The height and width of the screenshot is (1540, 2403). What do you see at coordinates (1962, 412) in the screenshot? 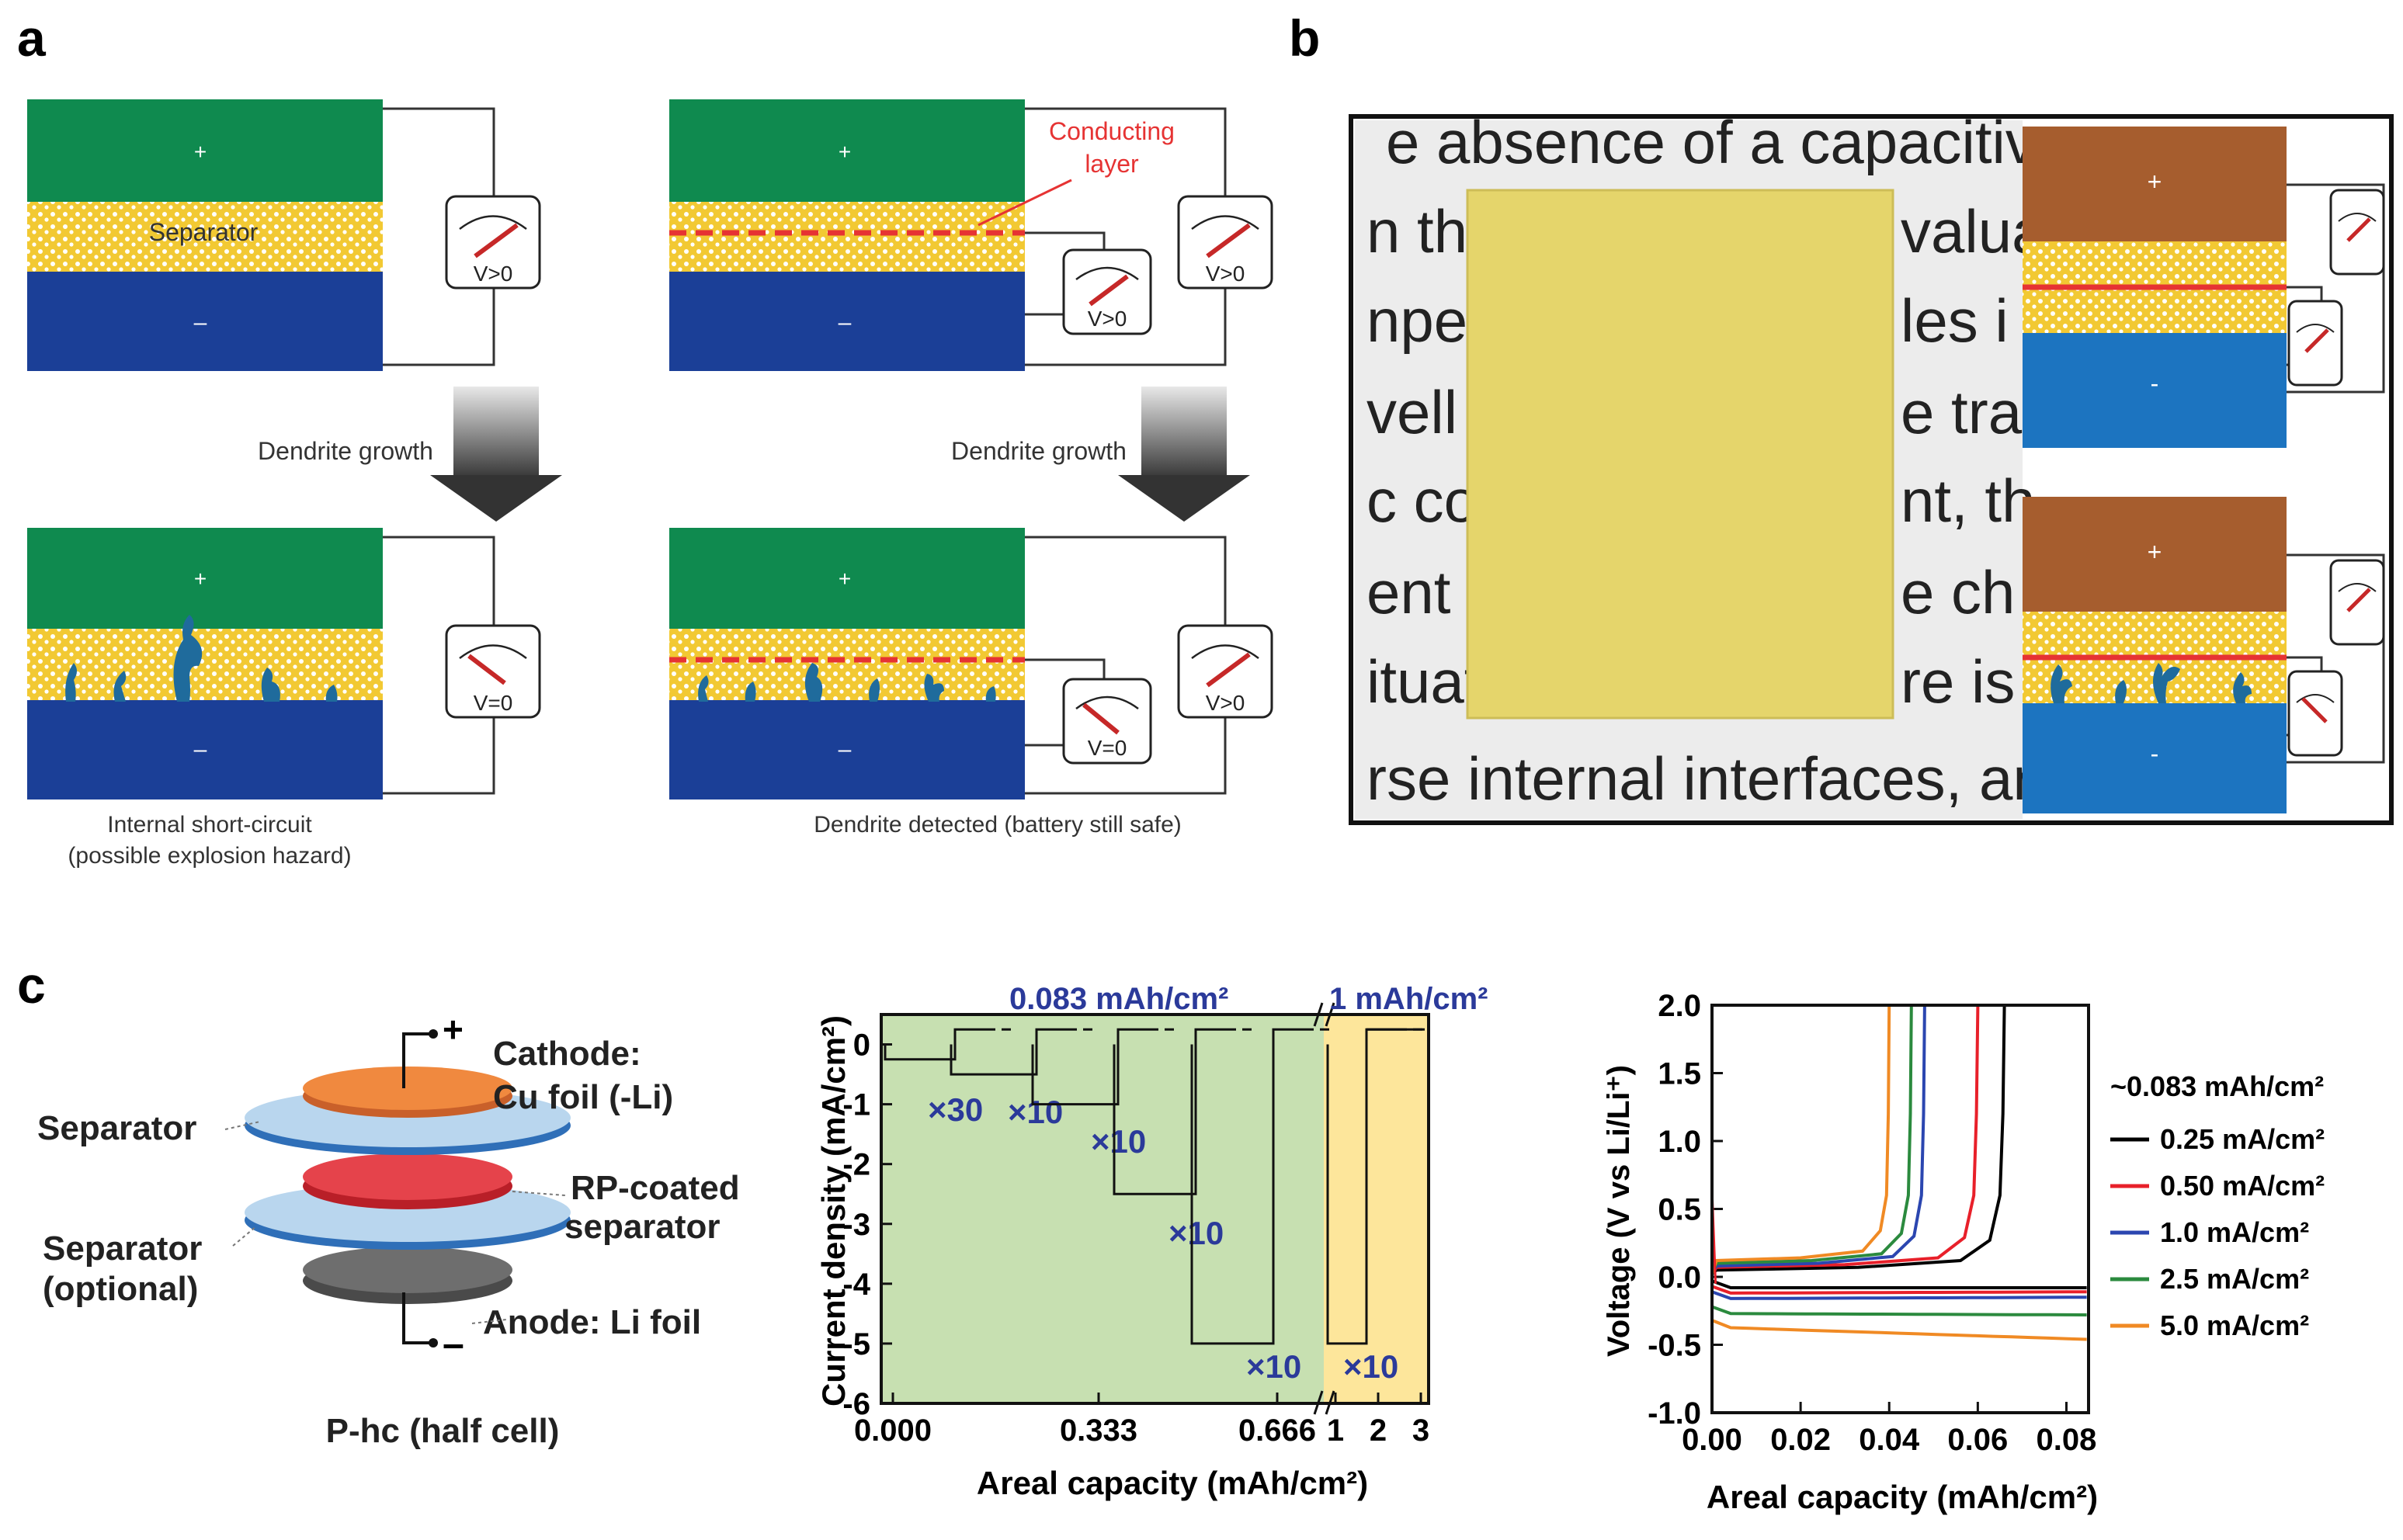
I see `text-line: e tra` at bounding box center [1962, 412].